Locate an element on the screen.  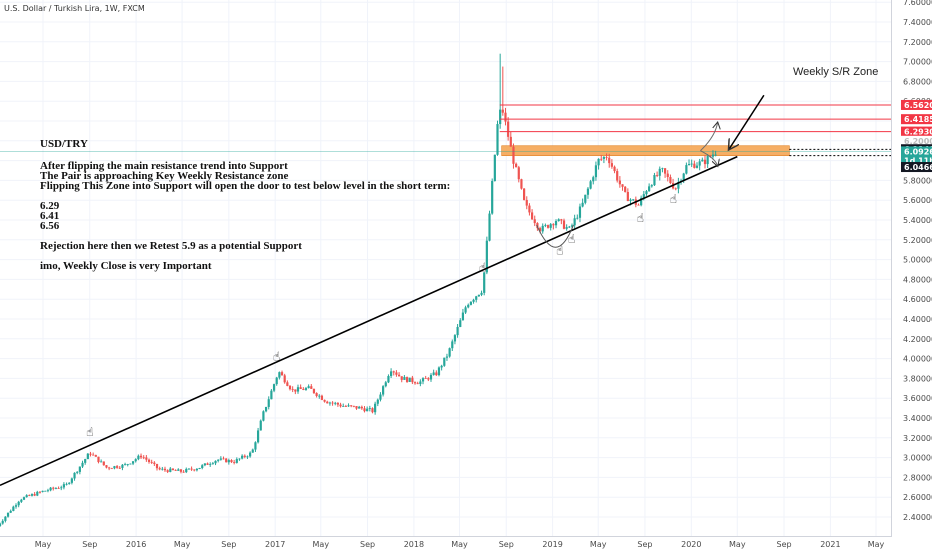
y-tick-label: 2.60000 is located at coordinates (917, 497).